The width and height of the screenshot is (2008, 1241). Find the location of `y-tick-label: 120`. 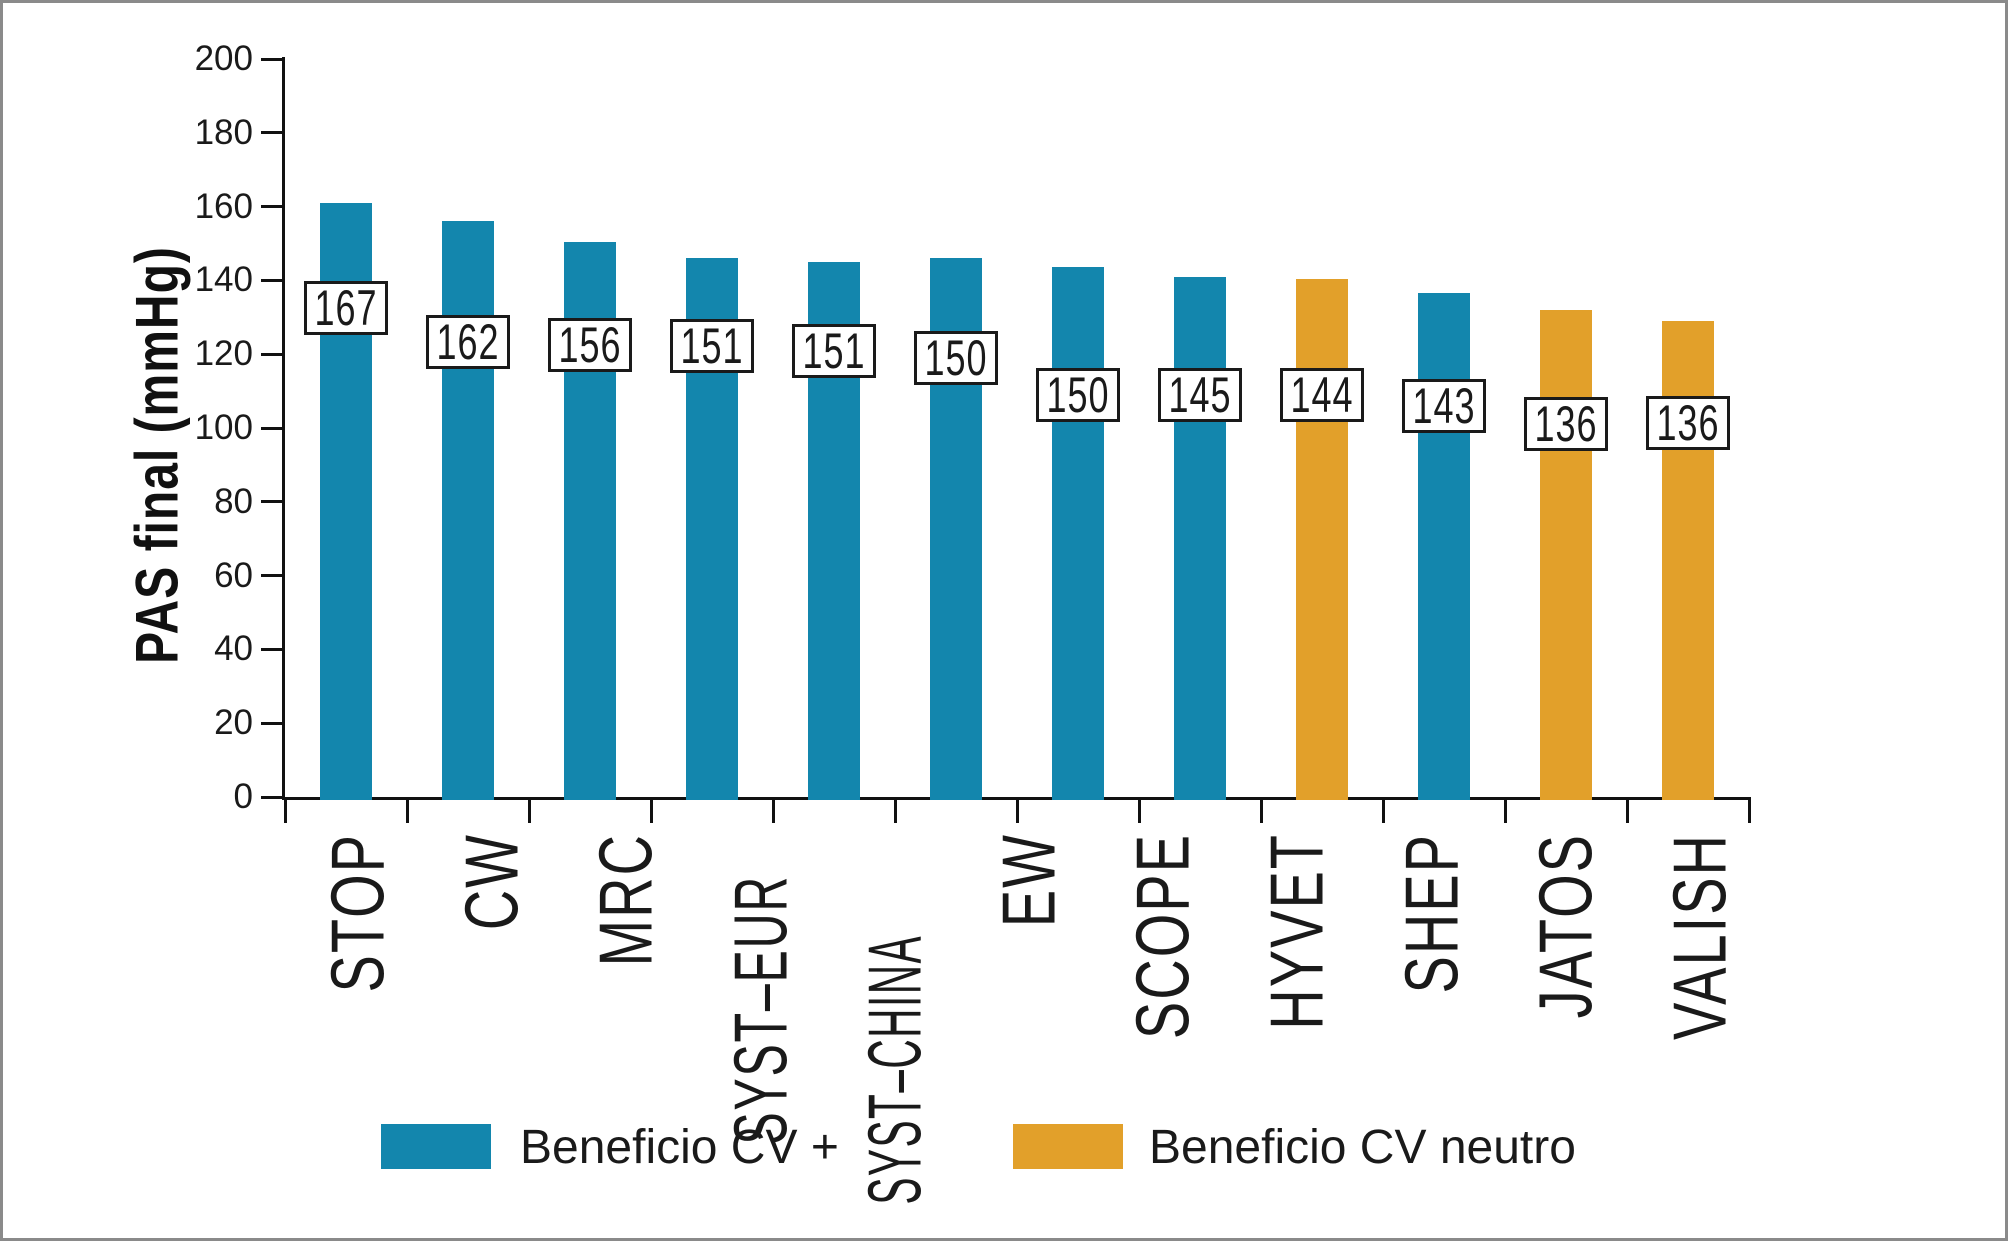

y-tick-label: 120 is located at coordinates (223, 354).